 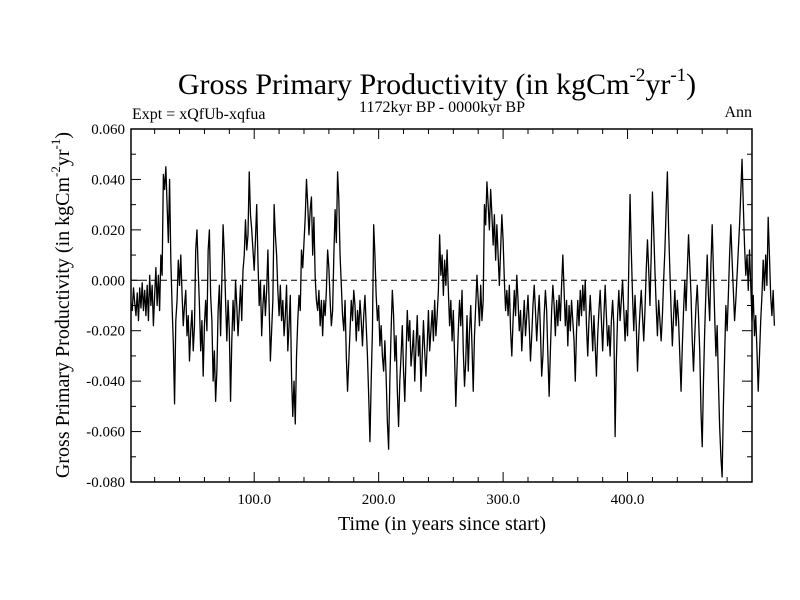 What do you see at coordinates (63, 135) in the screenshot?
I see `ylabel-end: )` at bounding box center [63, 135].